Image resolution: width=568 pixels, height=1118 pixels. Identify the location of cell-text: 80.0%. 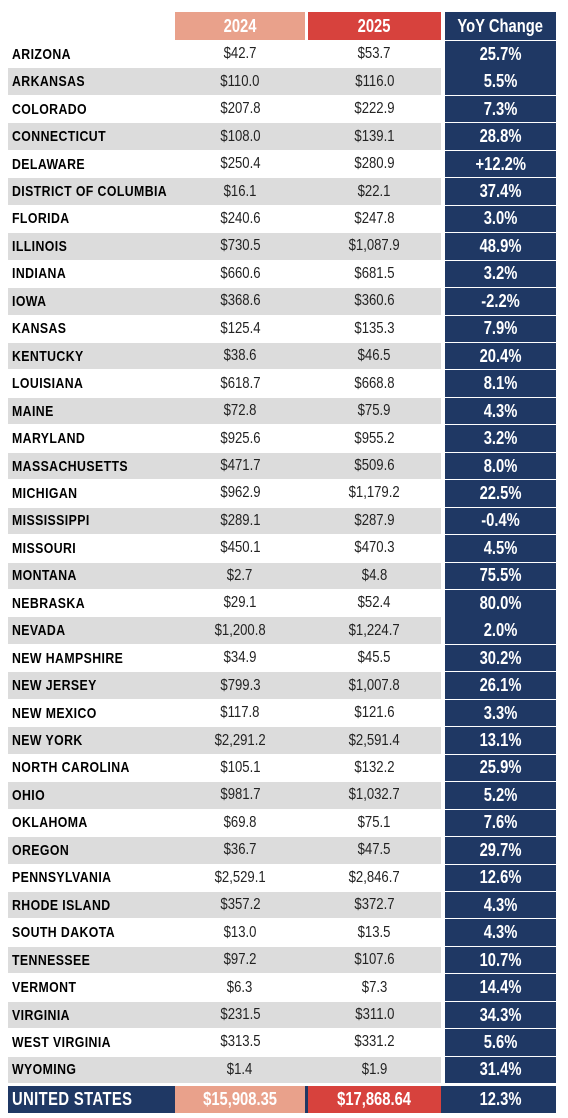
(500, 602).